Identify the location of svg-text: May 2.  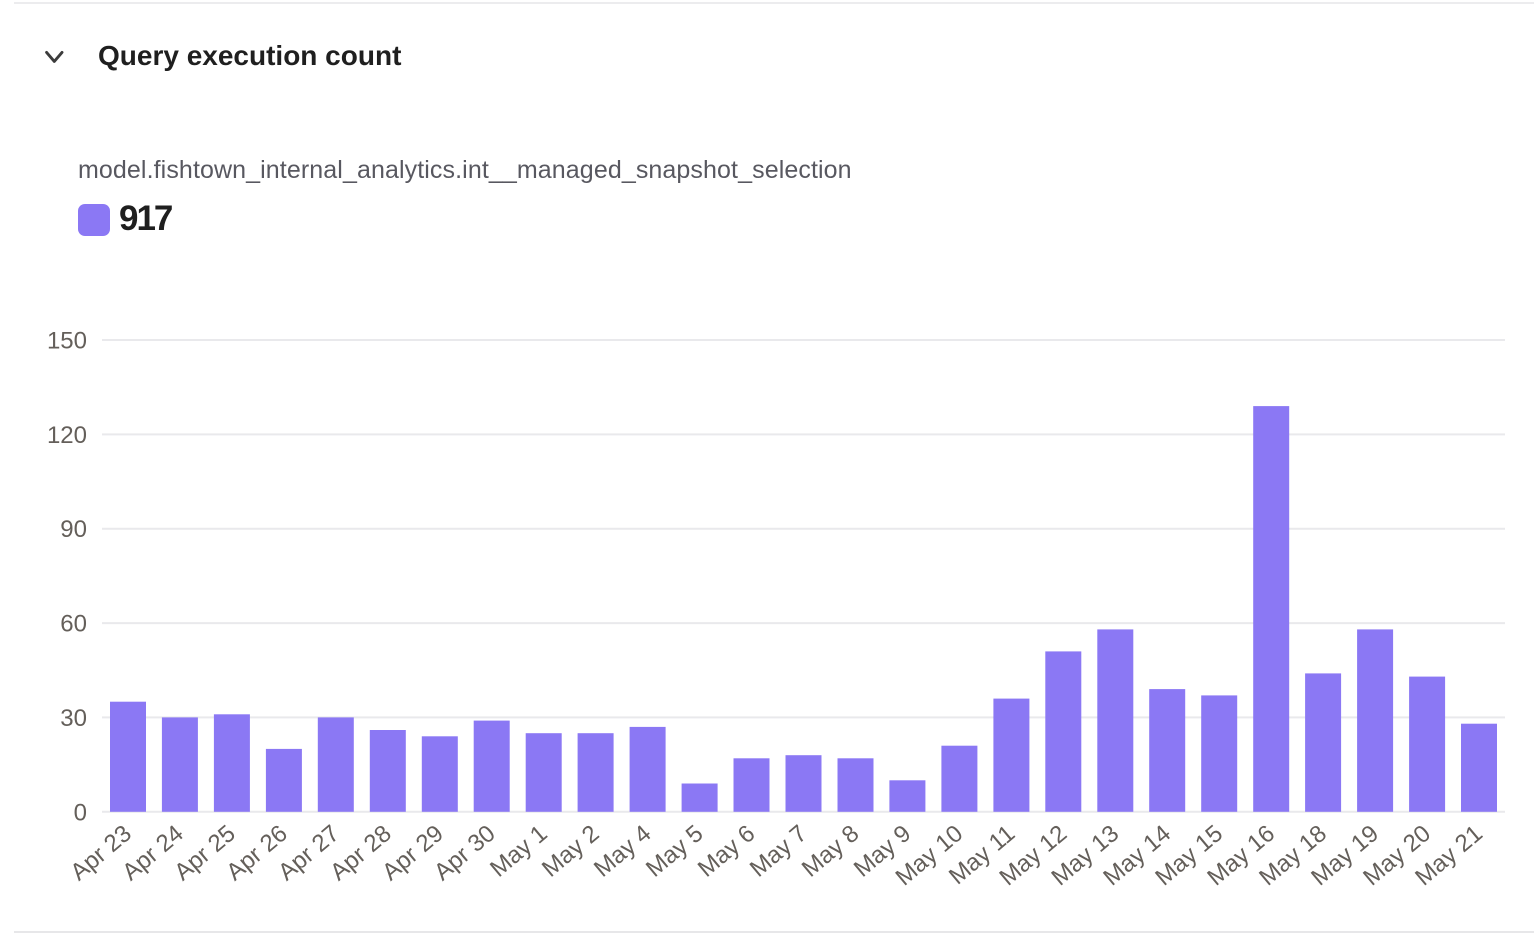
(570, 851).